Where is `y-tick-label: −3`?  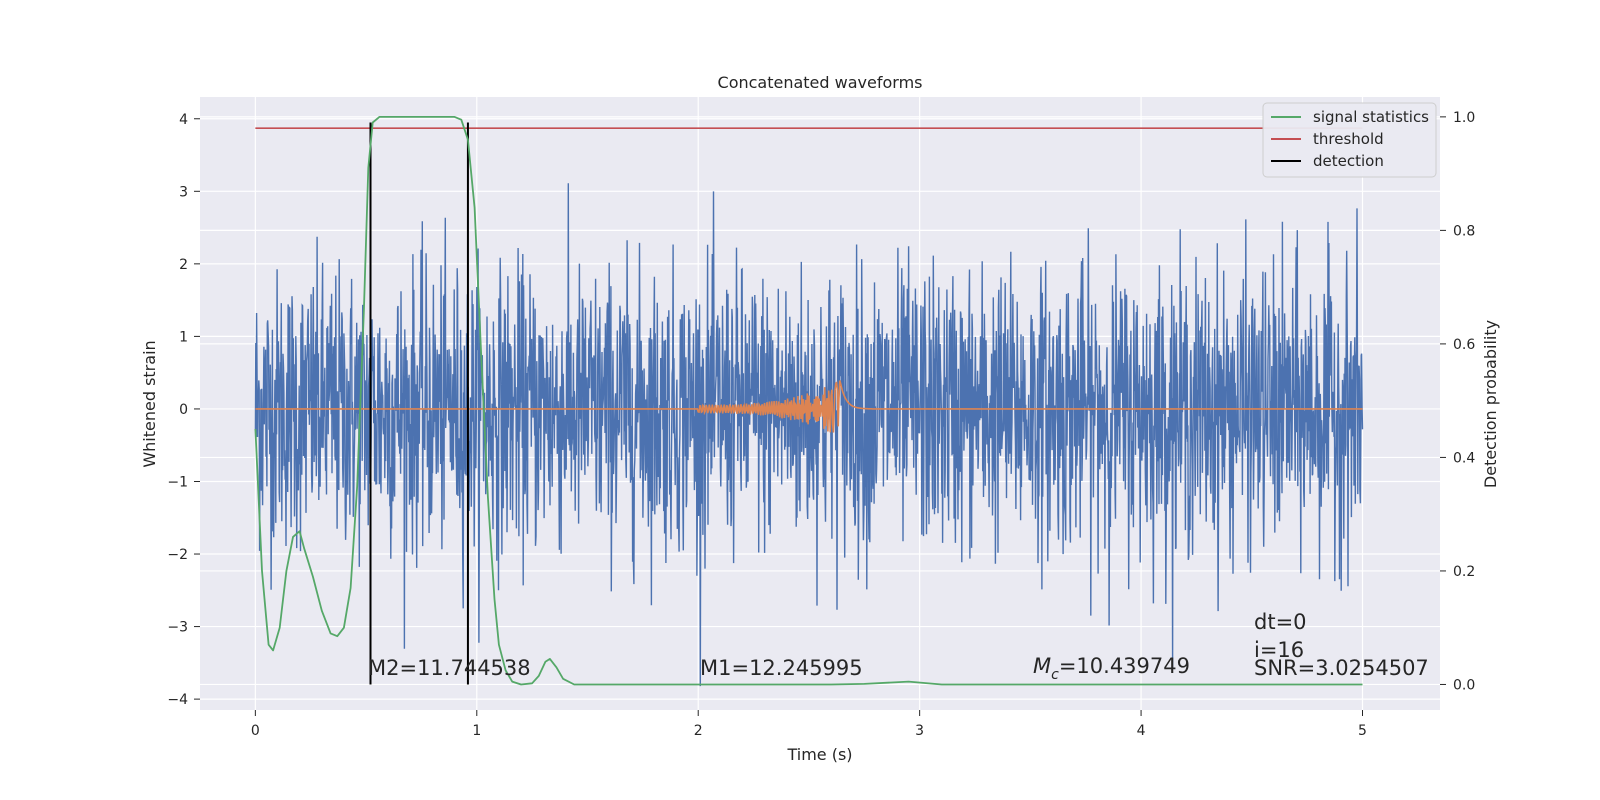 y-tick-label: −3 is located at coordinates (177, 628).